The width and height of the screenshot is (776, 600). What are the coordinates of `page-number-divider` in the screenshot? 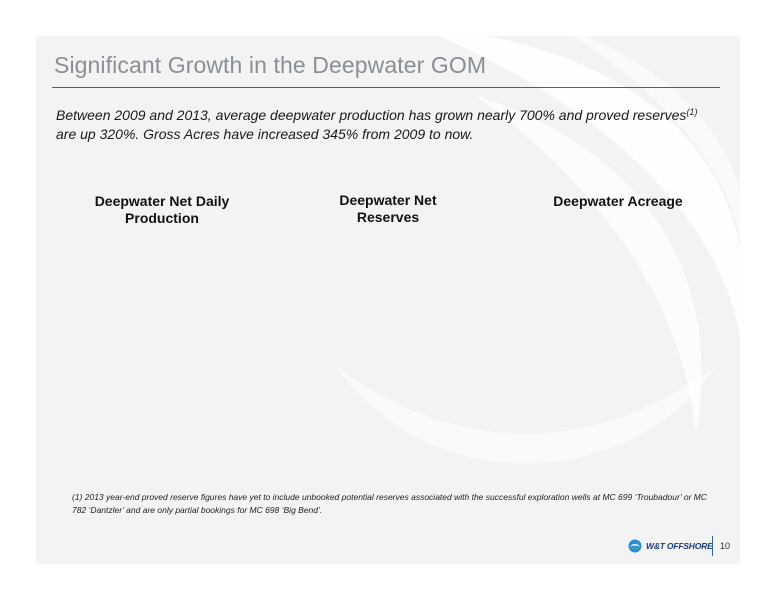 It's located at (712, 546).